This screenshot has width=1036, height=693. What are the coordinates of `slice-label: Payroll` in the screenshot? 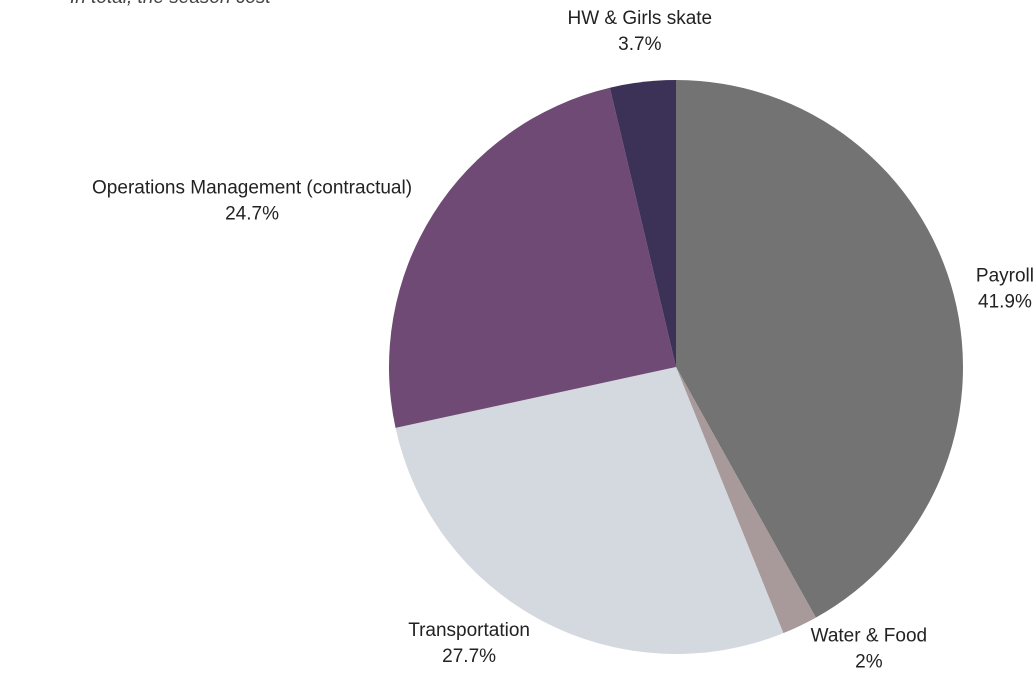 It's located at (1005, 275).